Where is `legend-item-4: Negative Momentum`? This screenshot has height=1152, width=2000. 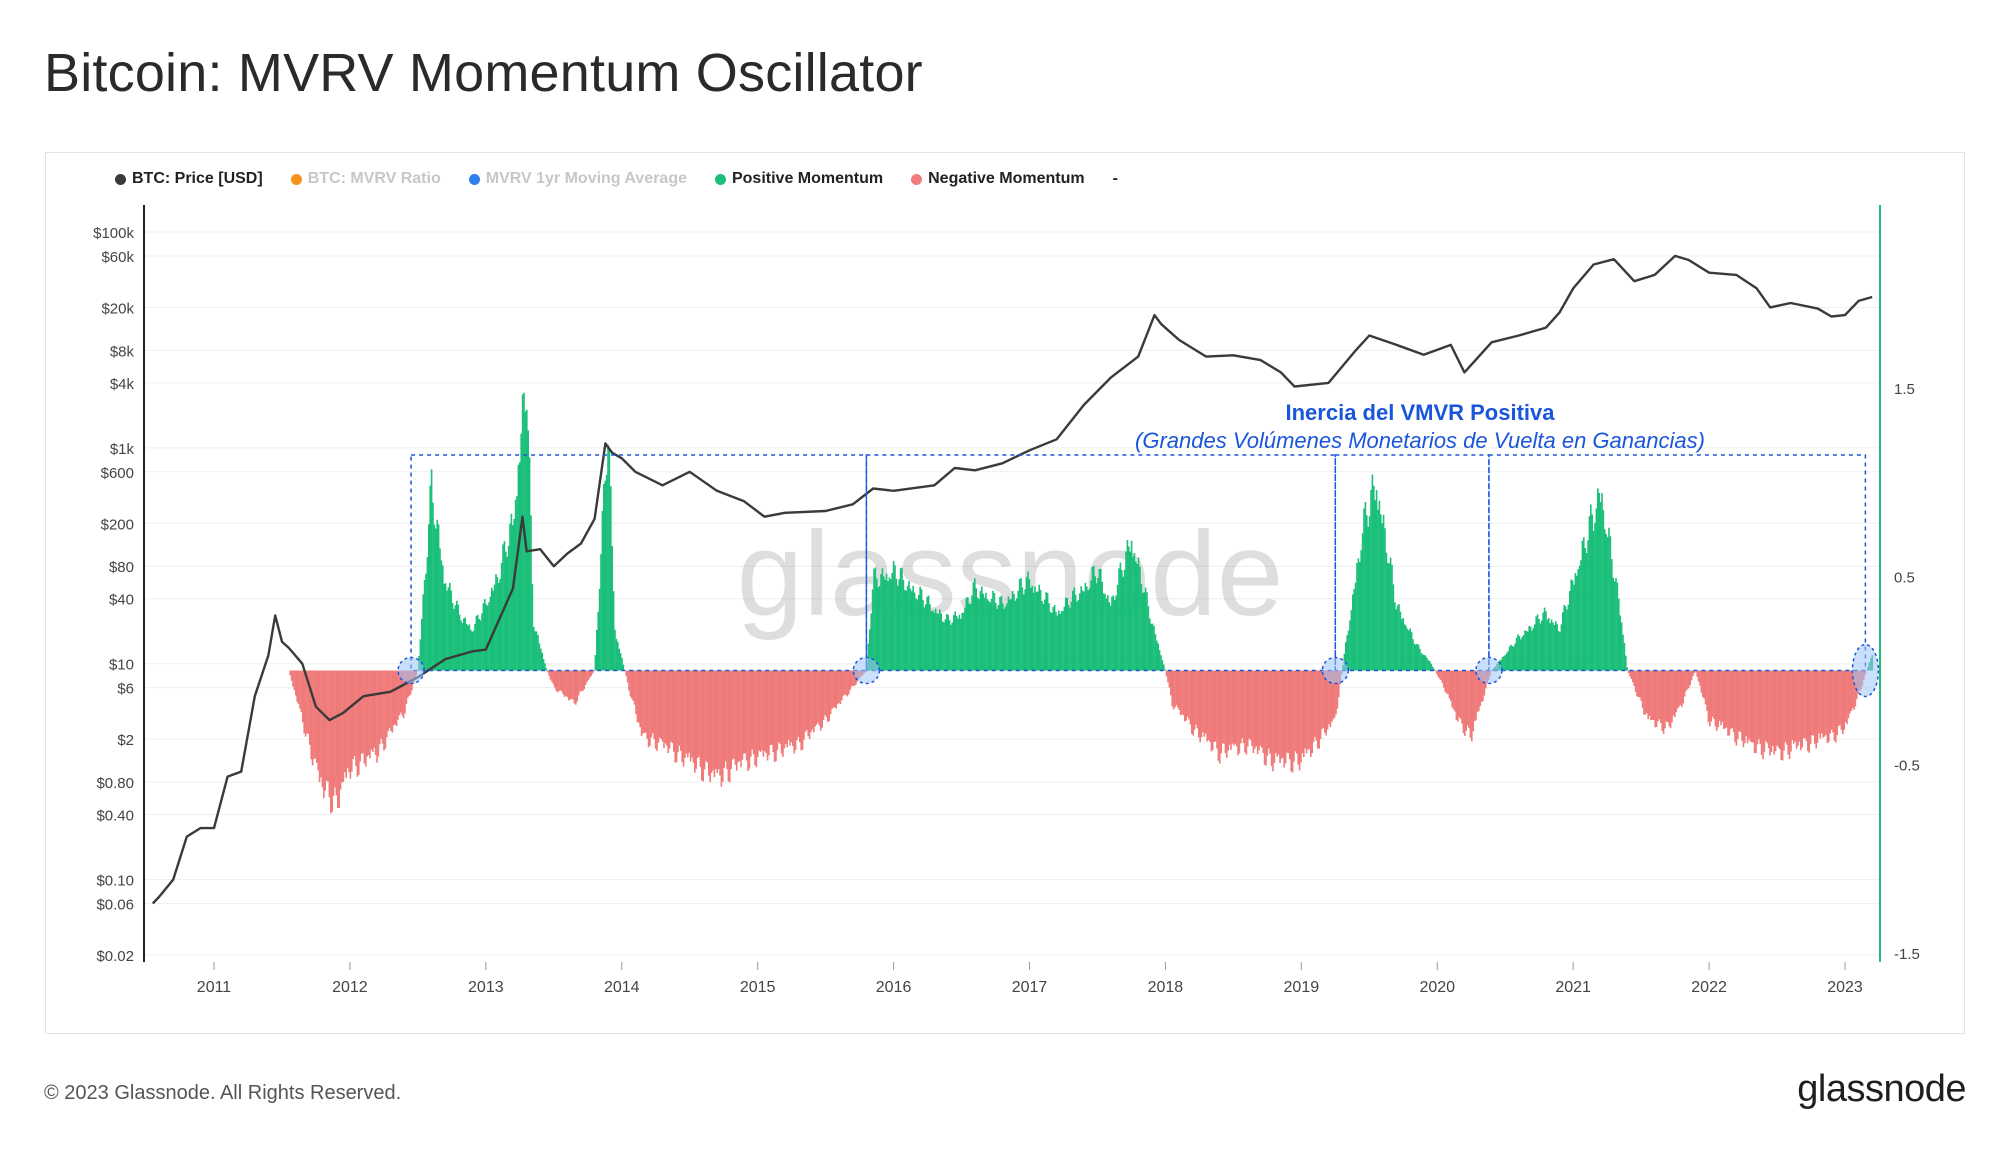 legend-item-4: Negative Momentum is located at coordinates (998, 179).